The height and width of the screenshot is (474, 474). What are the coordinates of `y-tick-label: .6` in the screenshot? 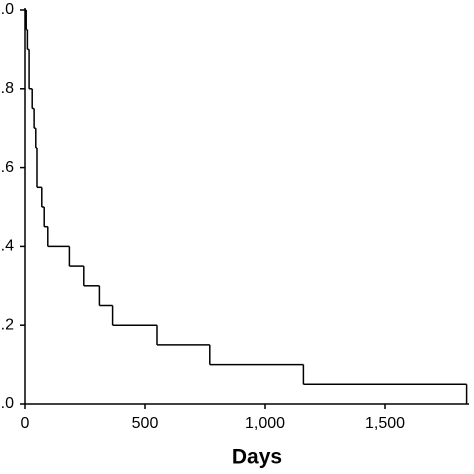 It's located at (7, 167).